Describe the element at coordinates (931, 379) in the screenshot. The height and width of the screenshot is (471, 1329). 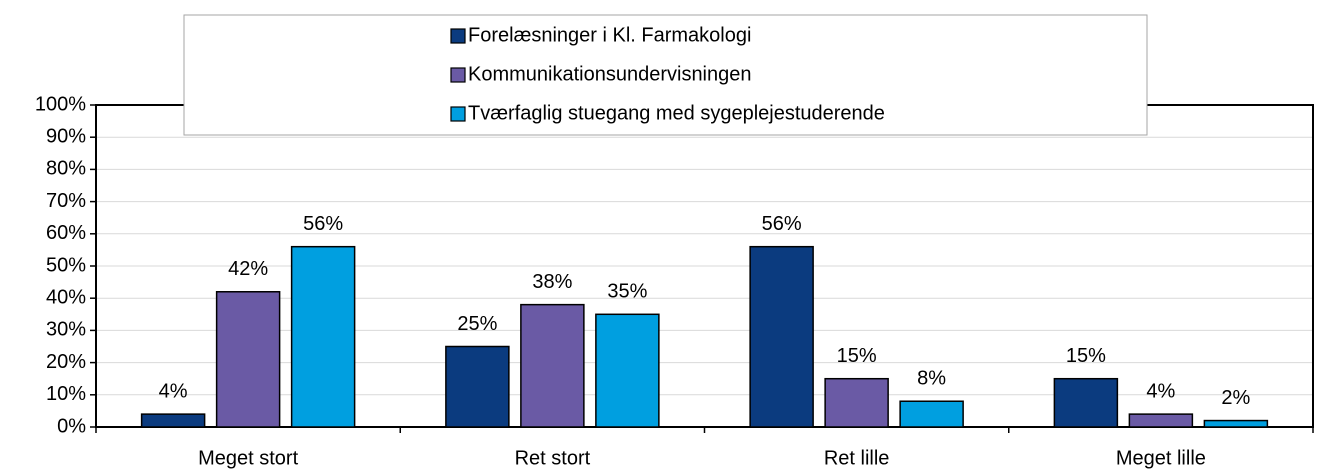
I see `value-label: 8%` at that location.